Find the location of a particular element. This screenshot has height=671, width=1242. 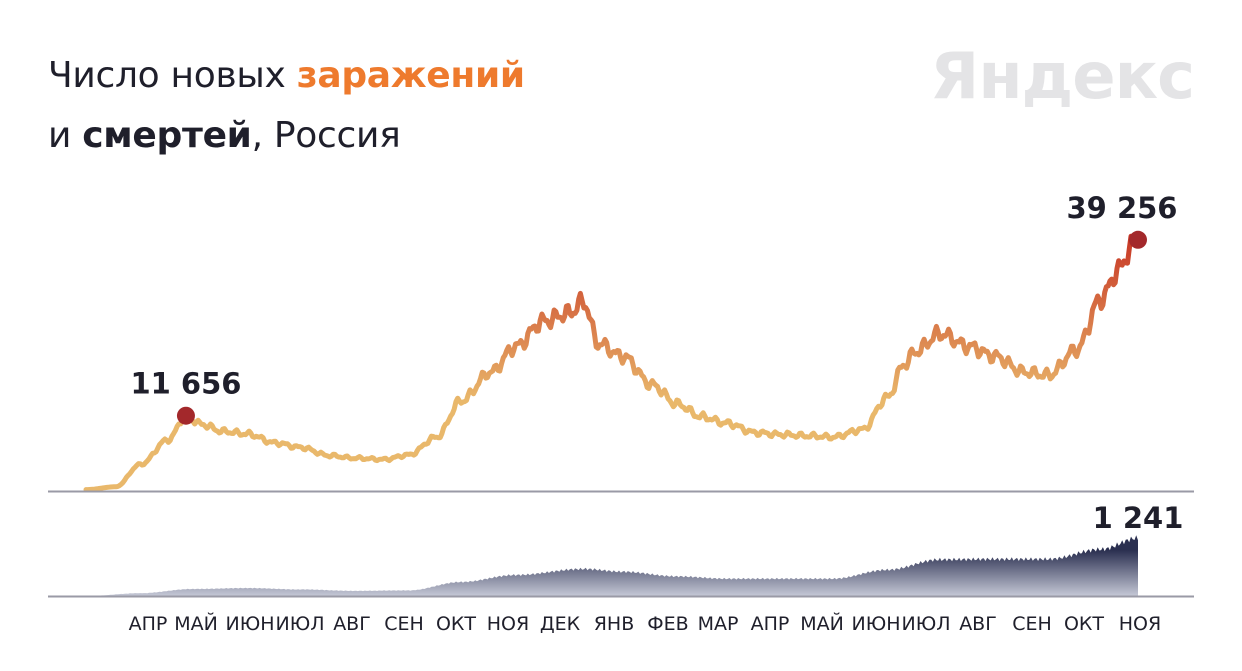

title-deaths: смертей is located at coordinates (167, 135).